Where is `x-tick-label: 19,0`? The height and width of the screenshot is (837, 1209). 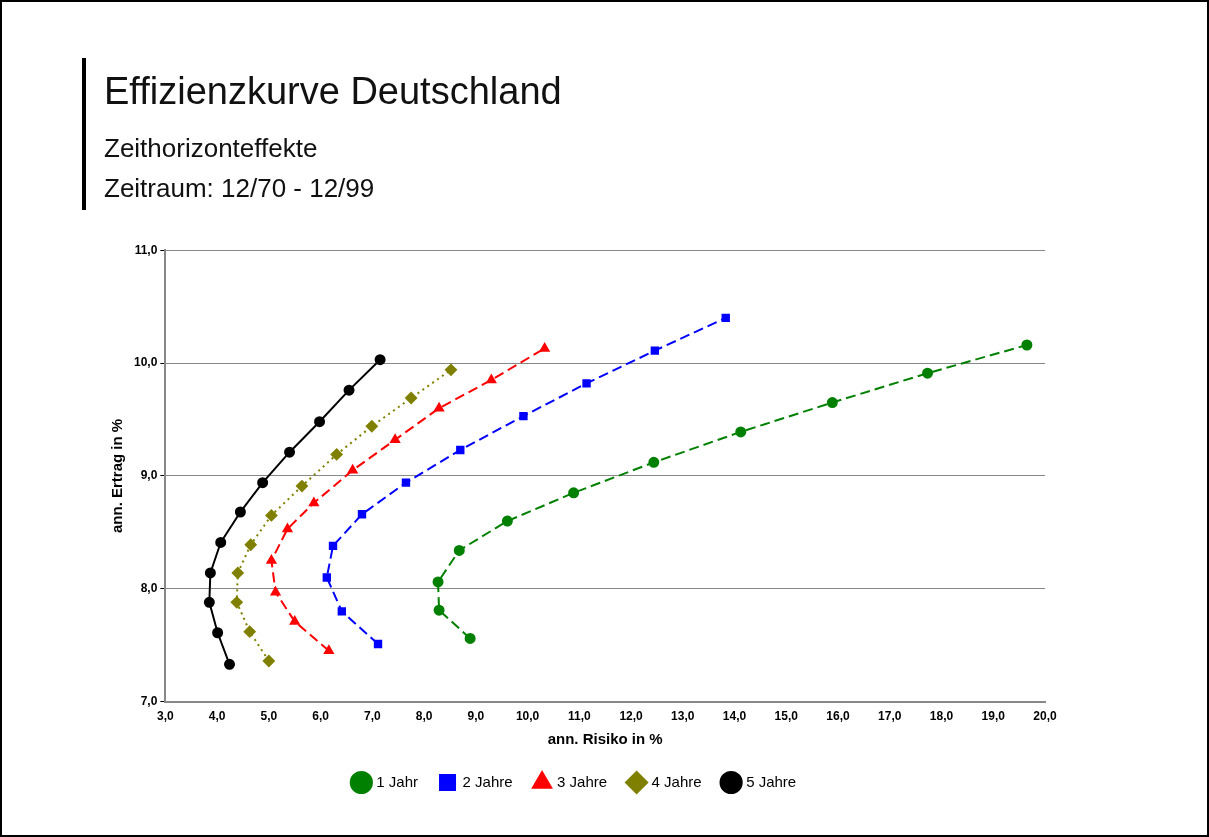
x-tick-label: 19,0 is located at coordinates (993, 716).